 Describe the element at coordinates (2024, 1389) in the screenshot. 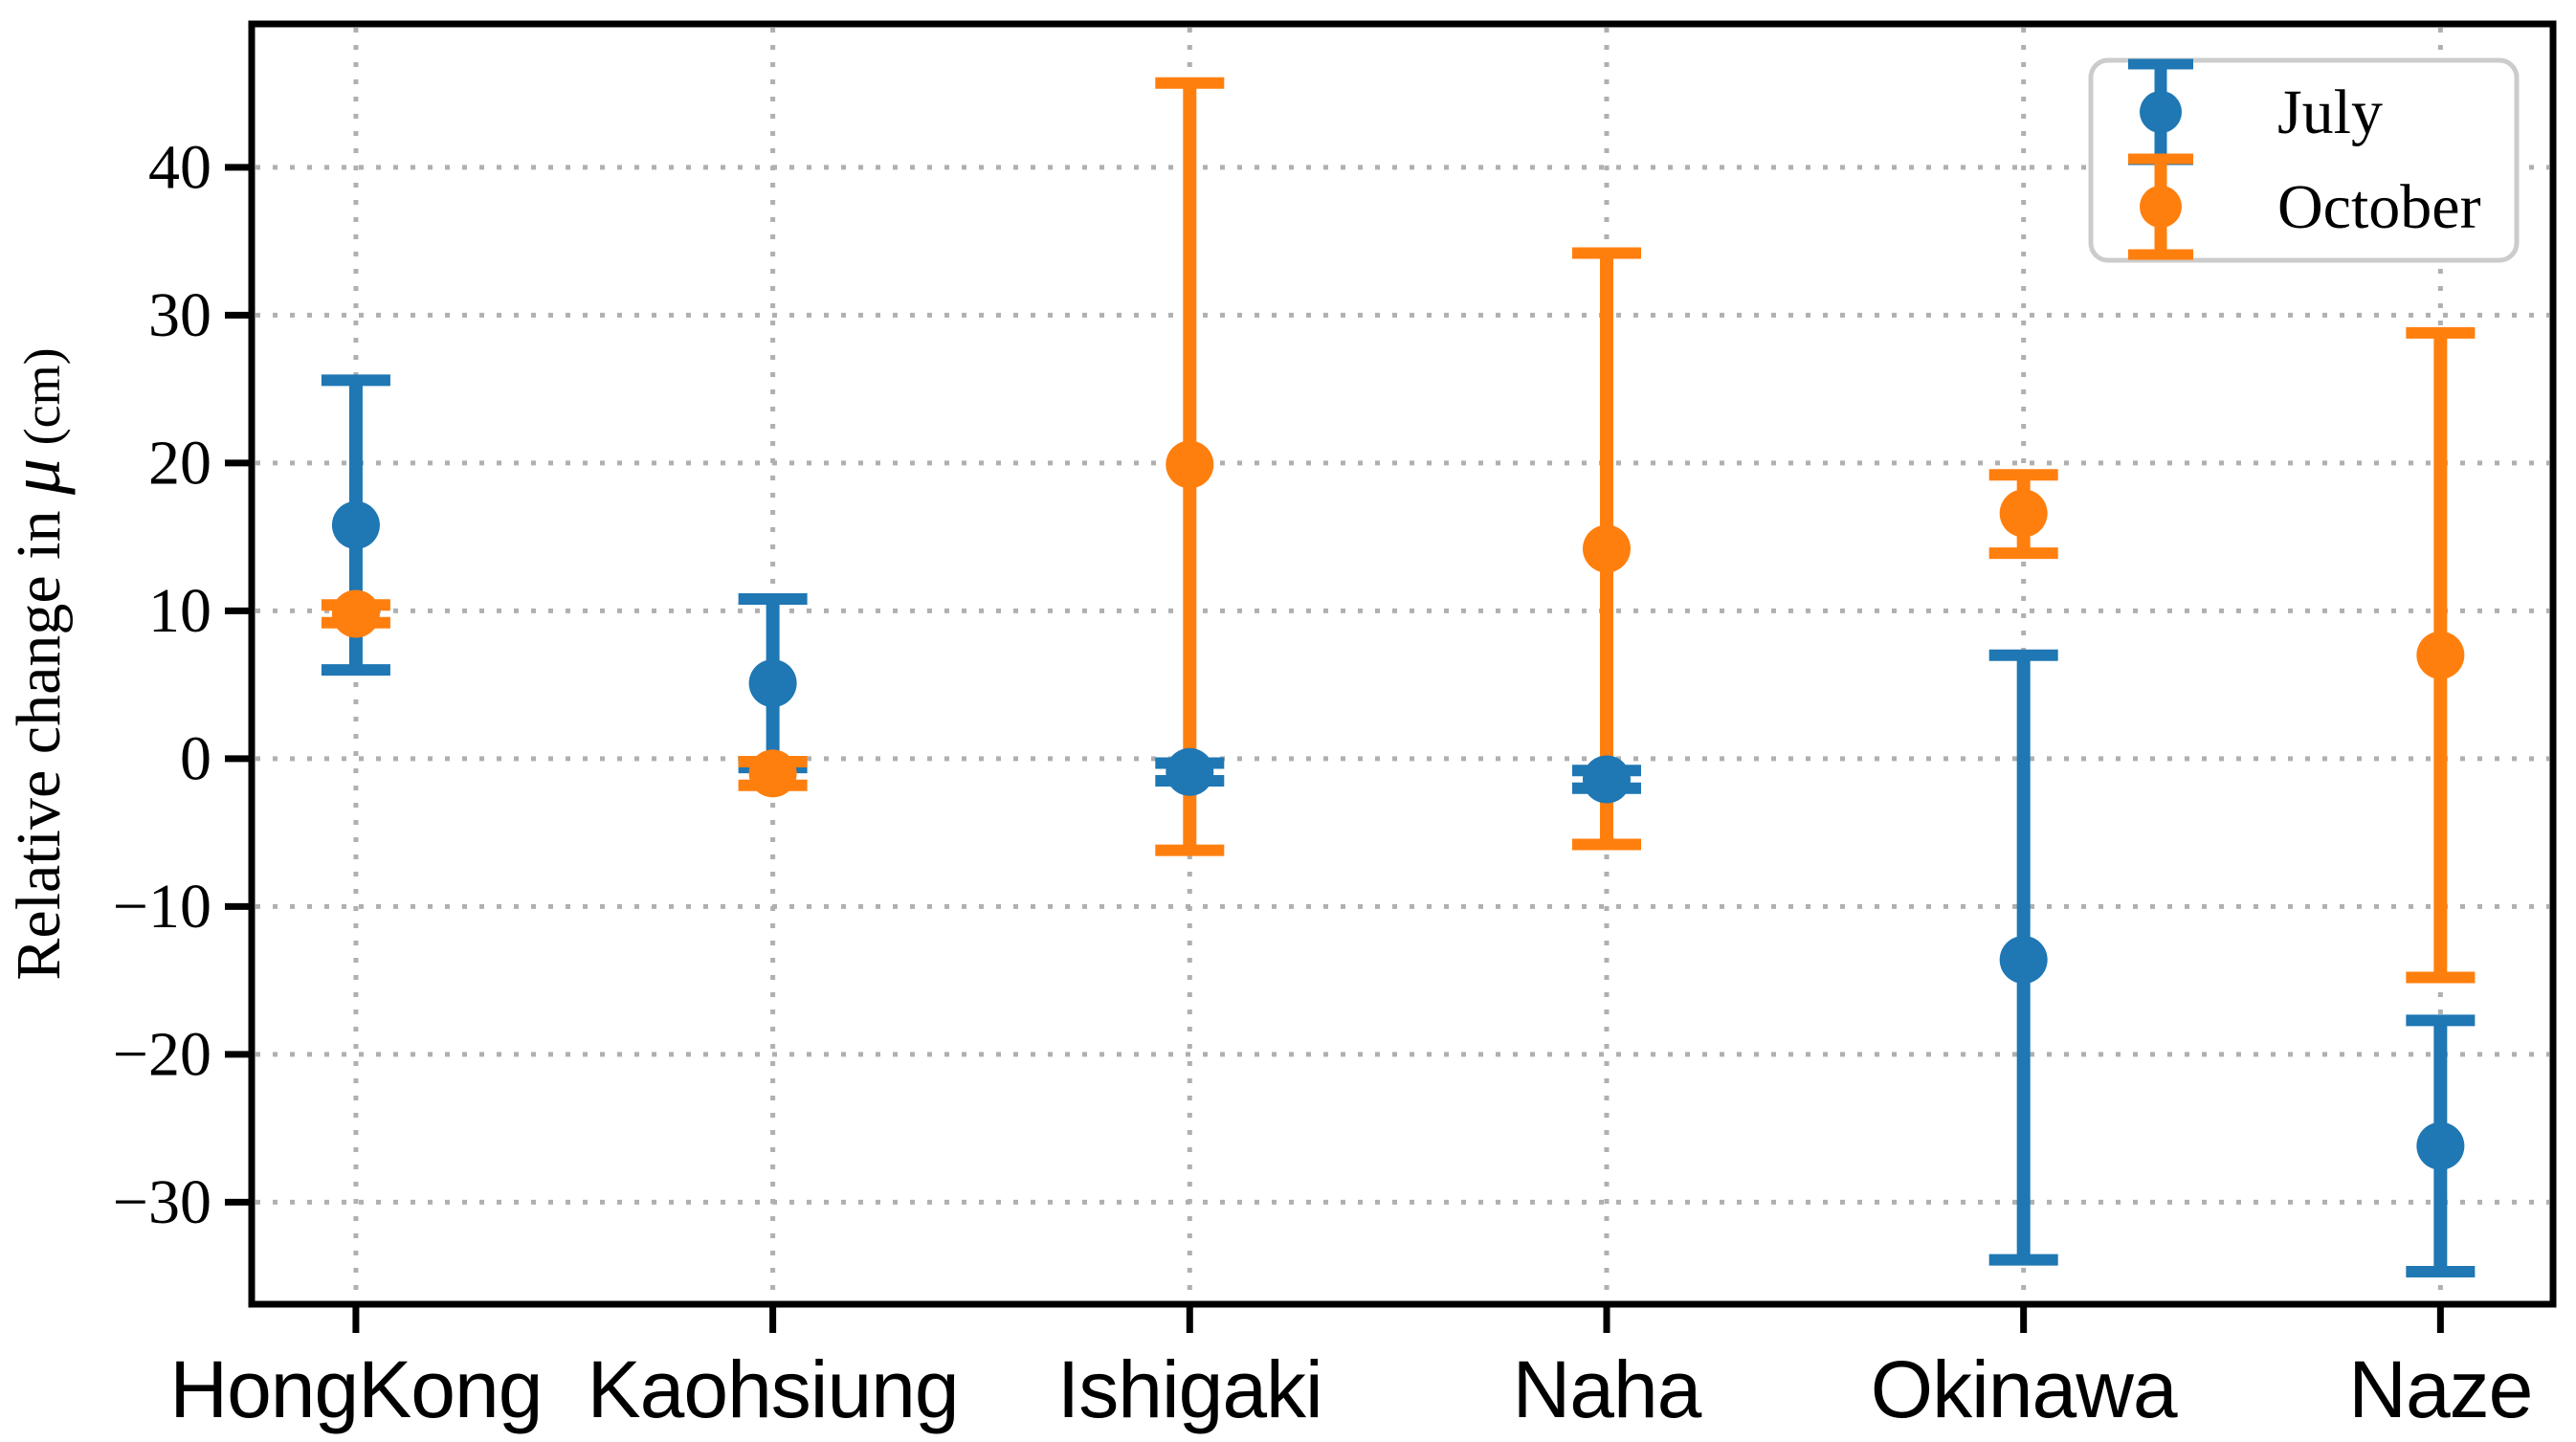

I see `x-tick-label-okinawa: Okinawa` at that location.